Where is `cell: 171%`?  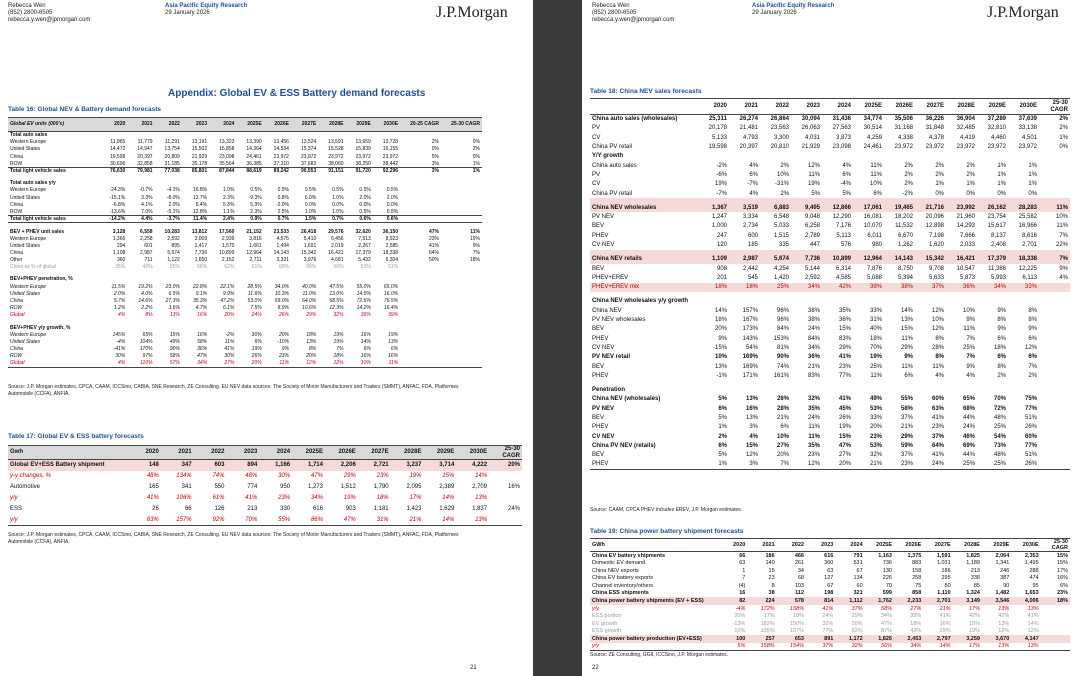 cell: 171% is located at coordinates (750, 375).